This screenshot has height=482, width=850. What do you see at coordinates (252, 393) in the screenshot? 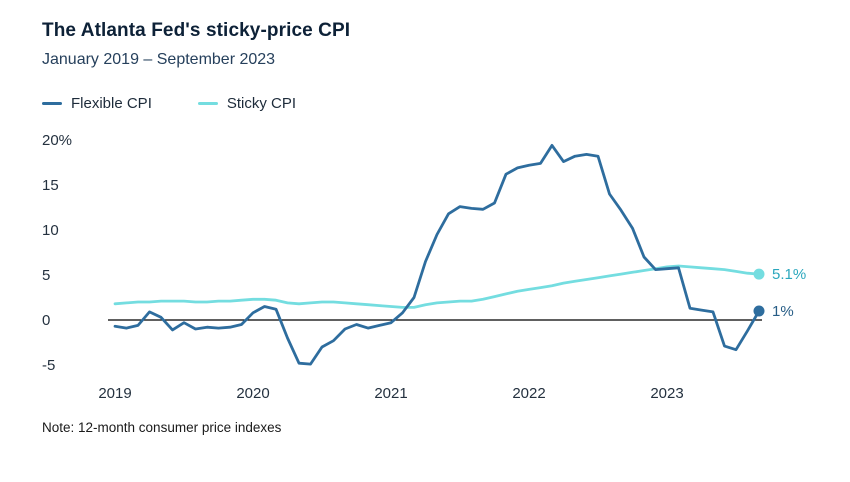
I see `x-axis-tick-label: 2020` at bounding box center [252, 393].